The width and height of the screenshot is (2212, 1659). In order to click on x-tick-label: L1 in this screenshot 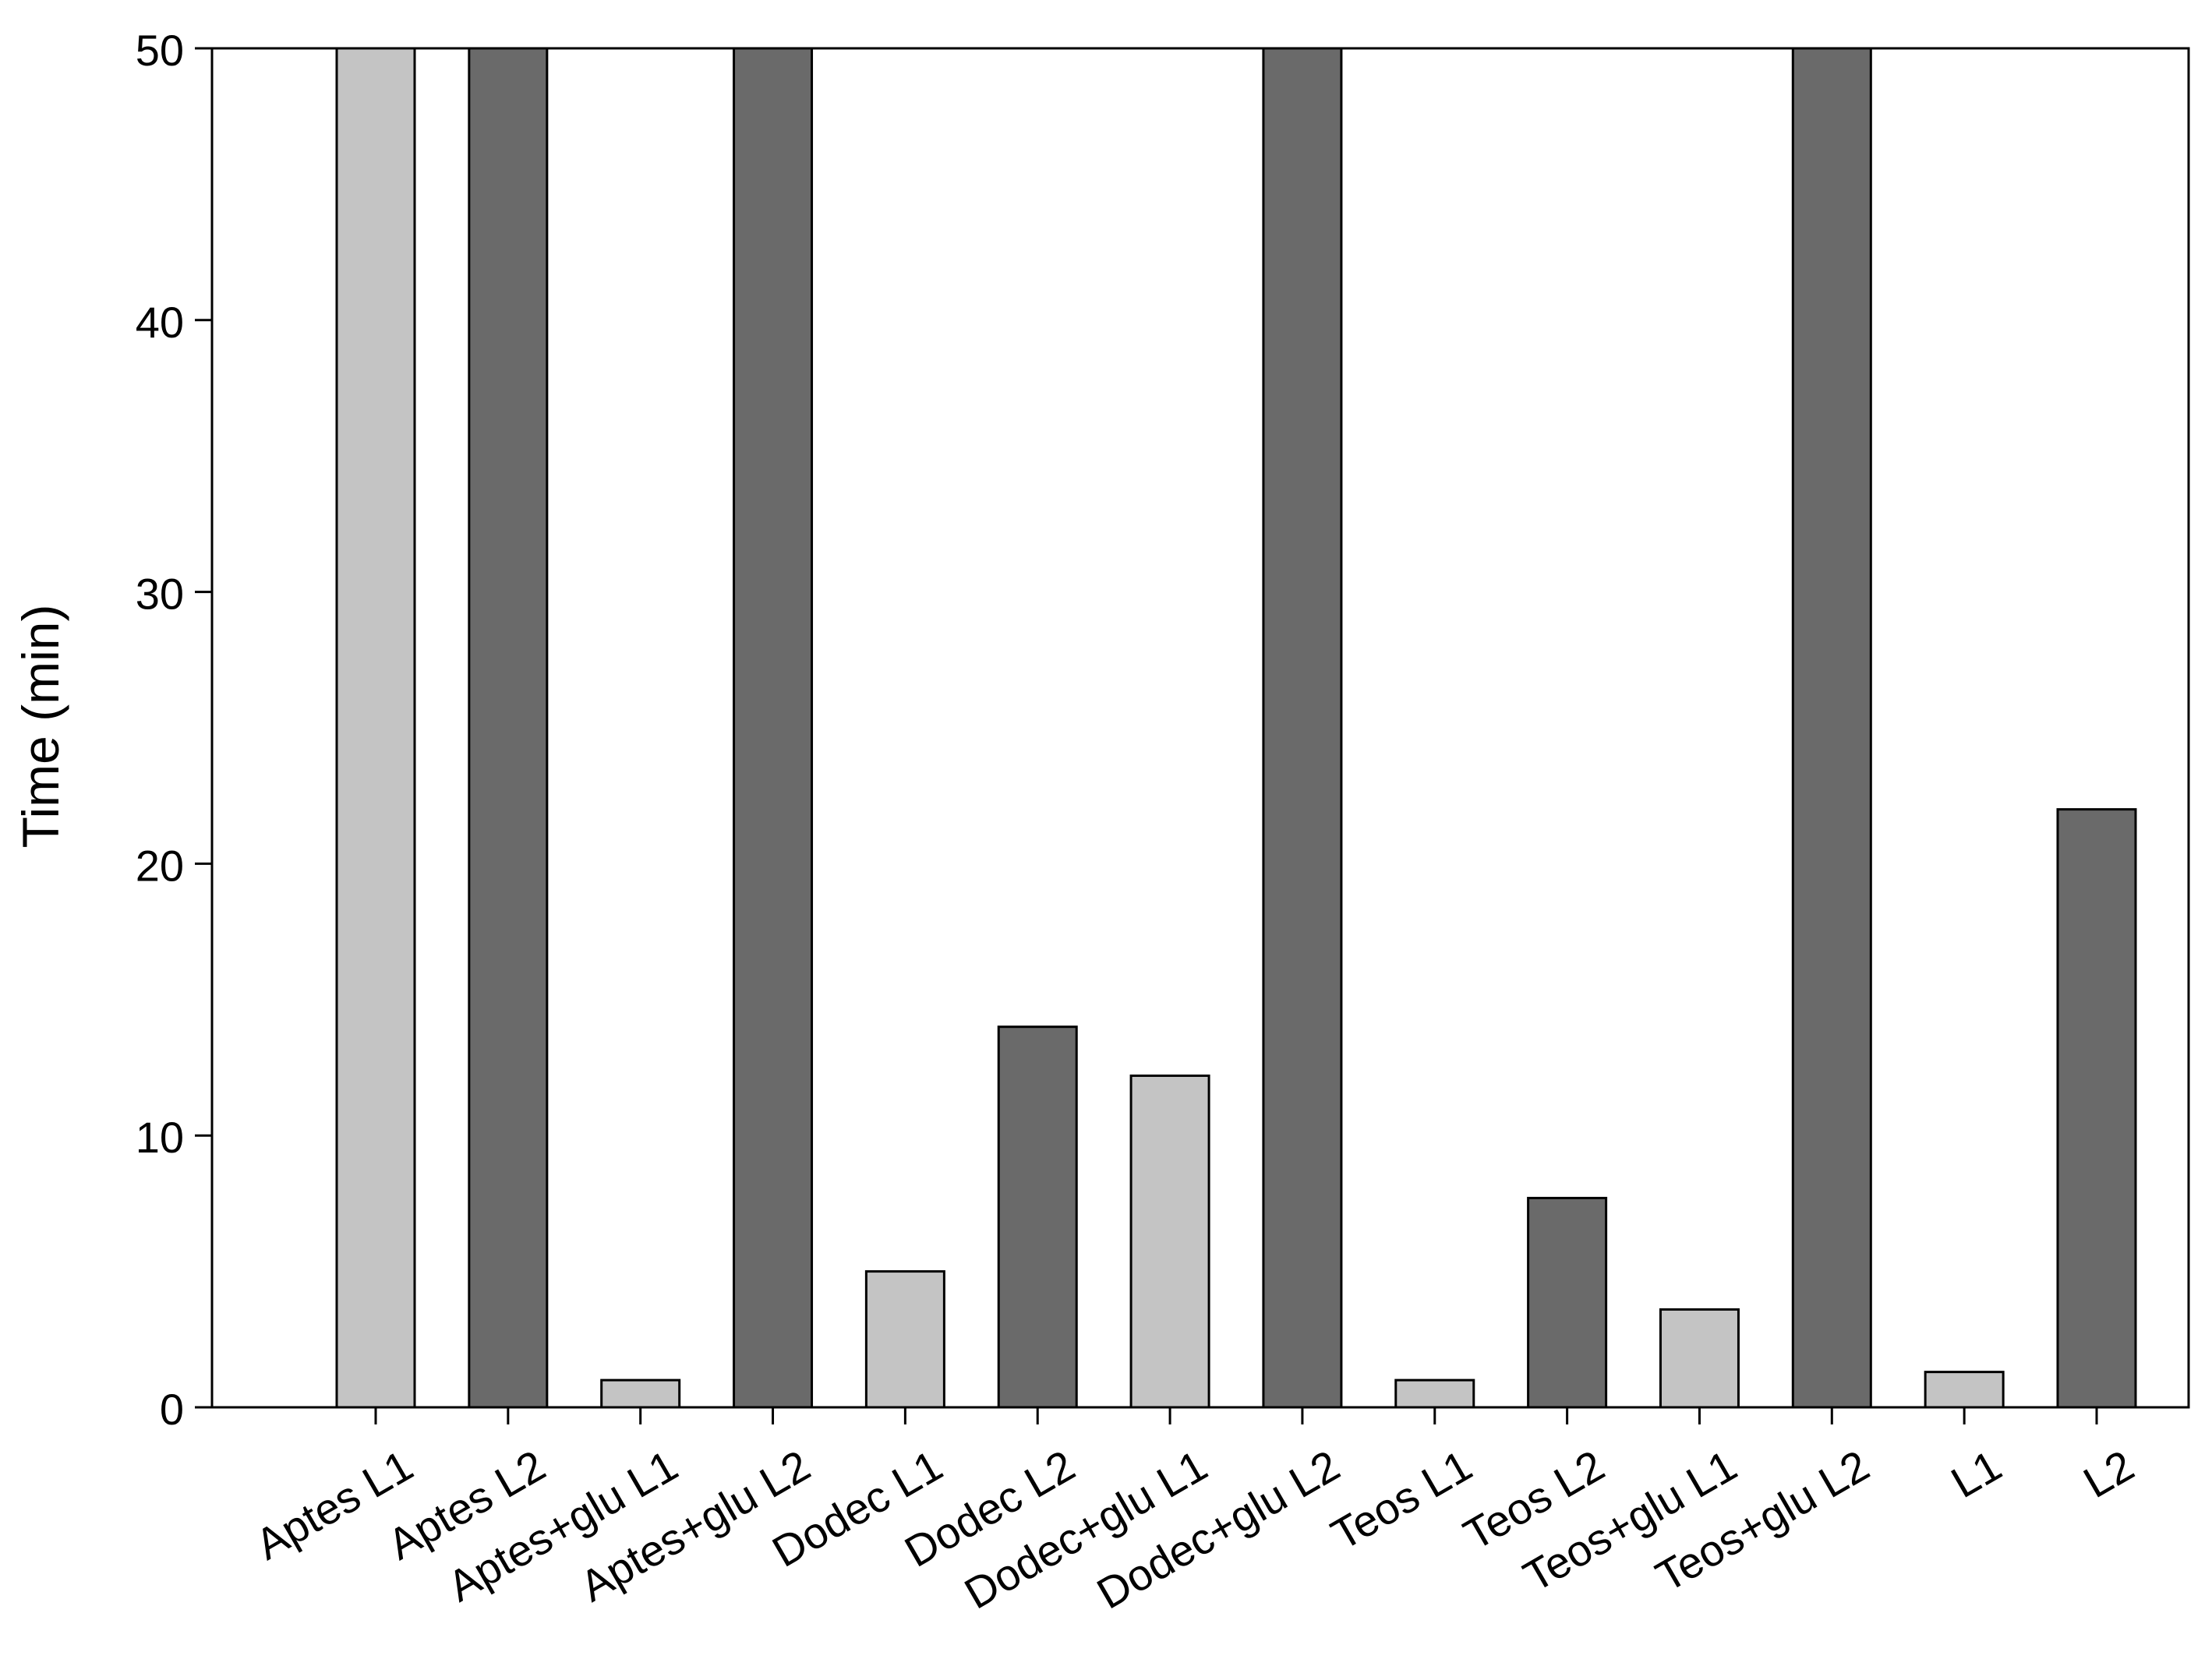, I will do `click(1976, 1473)`.